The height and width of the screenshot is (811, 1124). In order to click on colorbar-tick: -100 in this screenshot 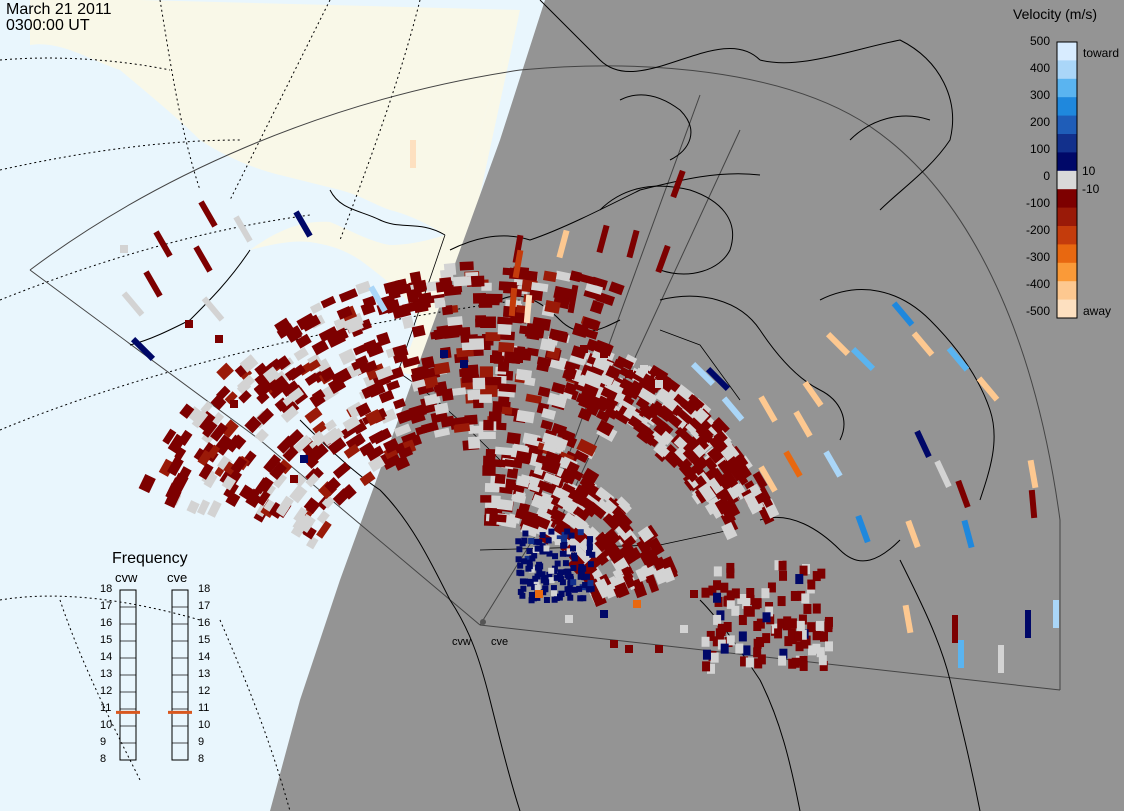, I will do `click(1037, 203)`.